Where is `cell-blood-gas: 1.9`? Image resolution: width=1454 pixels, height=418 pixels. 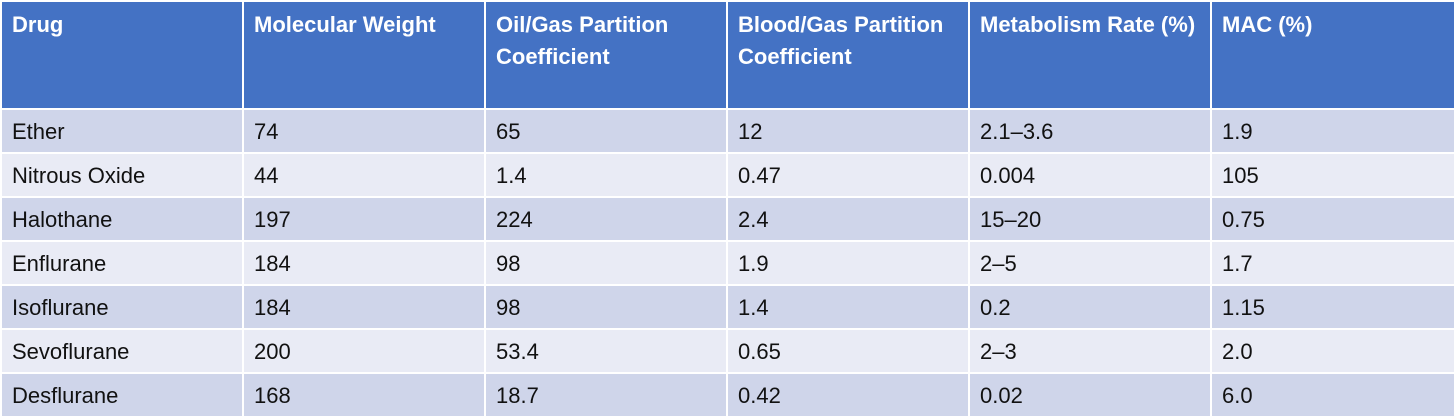
cell-blood-gas: 1.9 is located at coordinates (848, 263).